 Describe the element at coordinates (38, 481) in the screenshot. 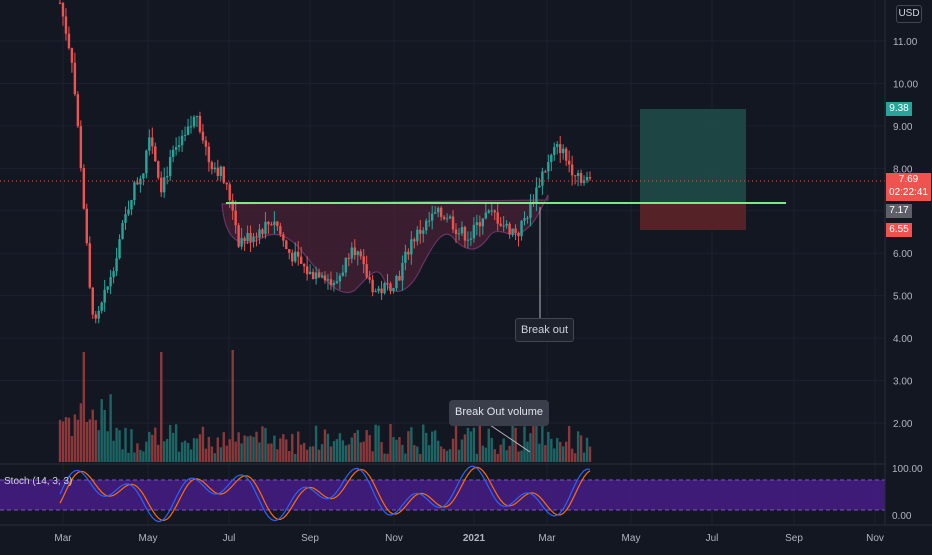

I see `stoch-label: Stoch (14, 3, 3)` at that location.